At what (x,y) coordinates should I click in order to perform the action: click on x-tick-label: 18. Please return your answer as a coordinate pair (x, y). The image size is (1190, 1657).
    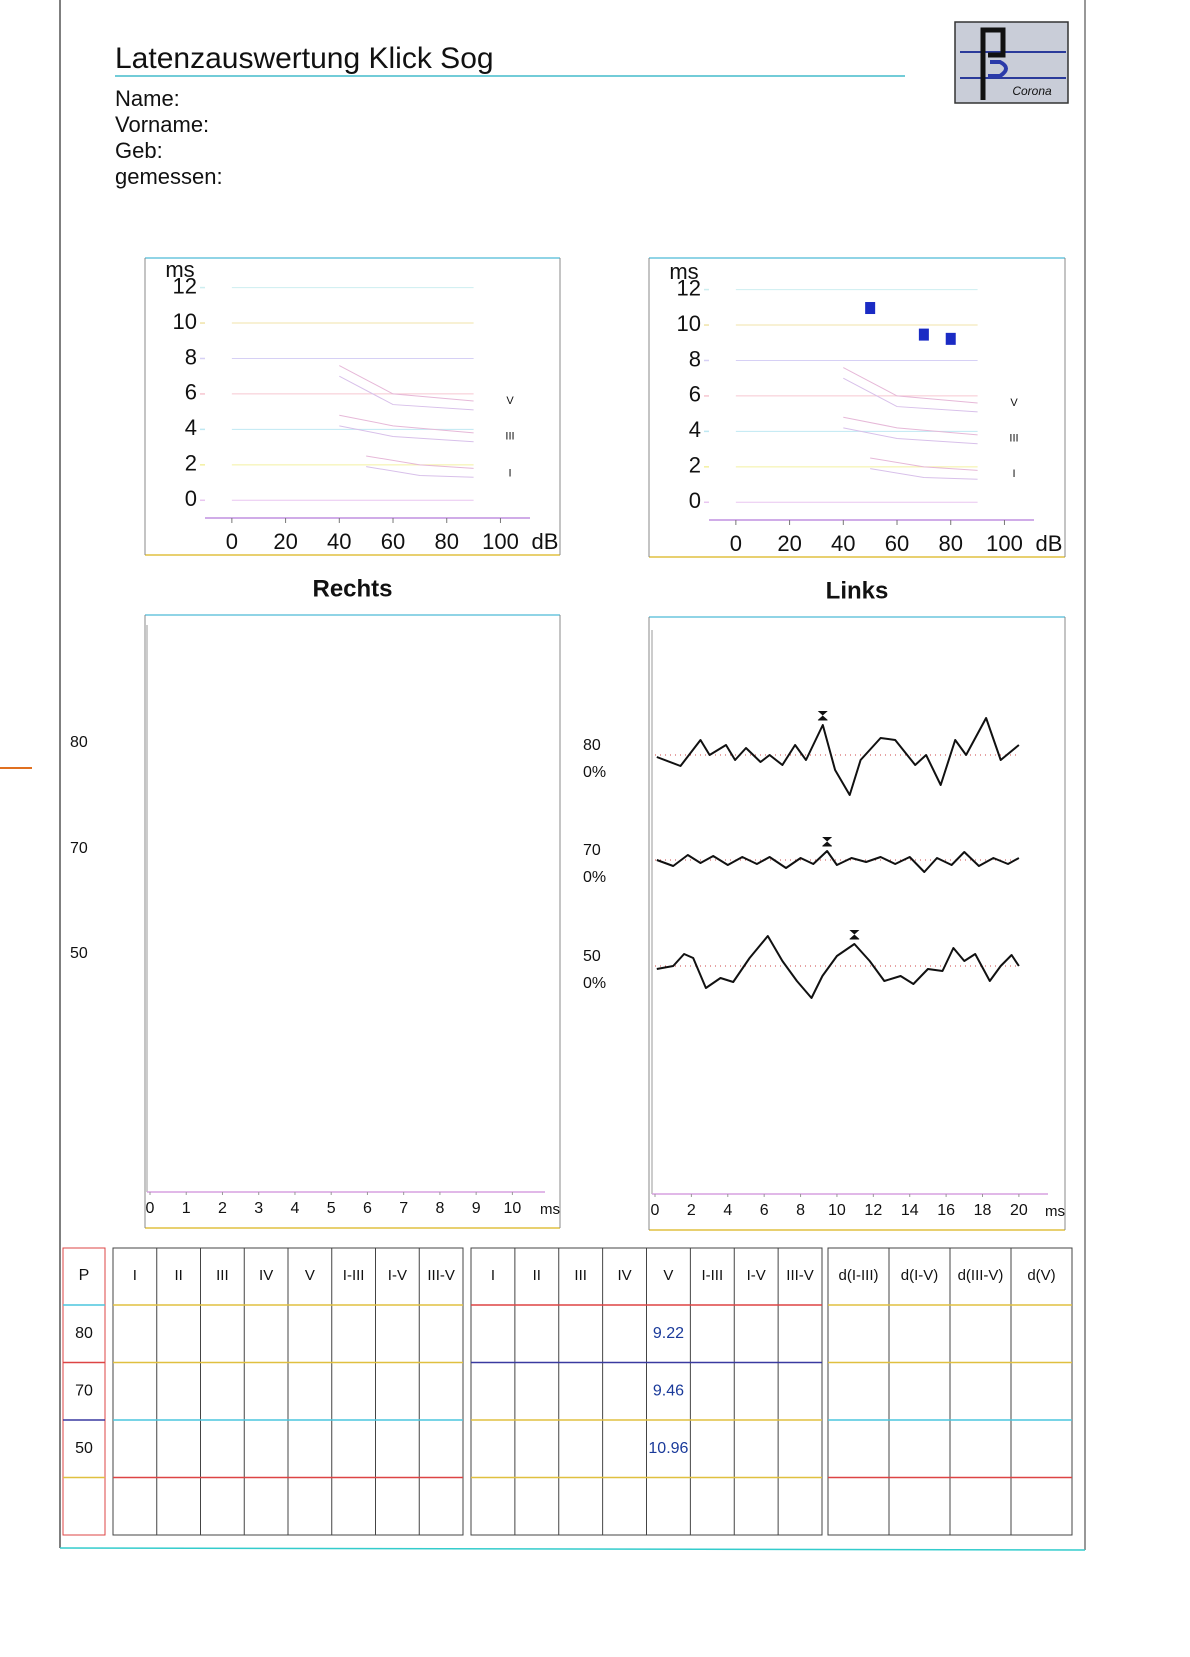
    Looking at the image, I should click on (983, 1210).